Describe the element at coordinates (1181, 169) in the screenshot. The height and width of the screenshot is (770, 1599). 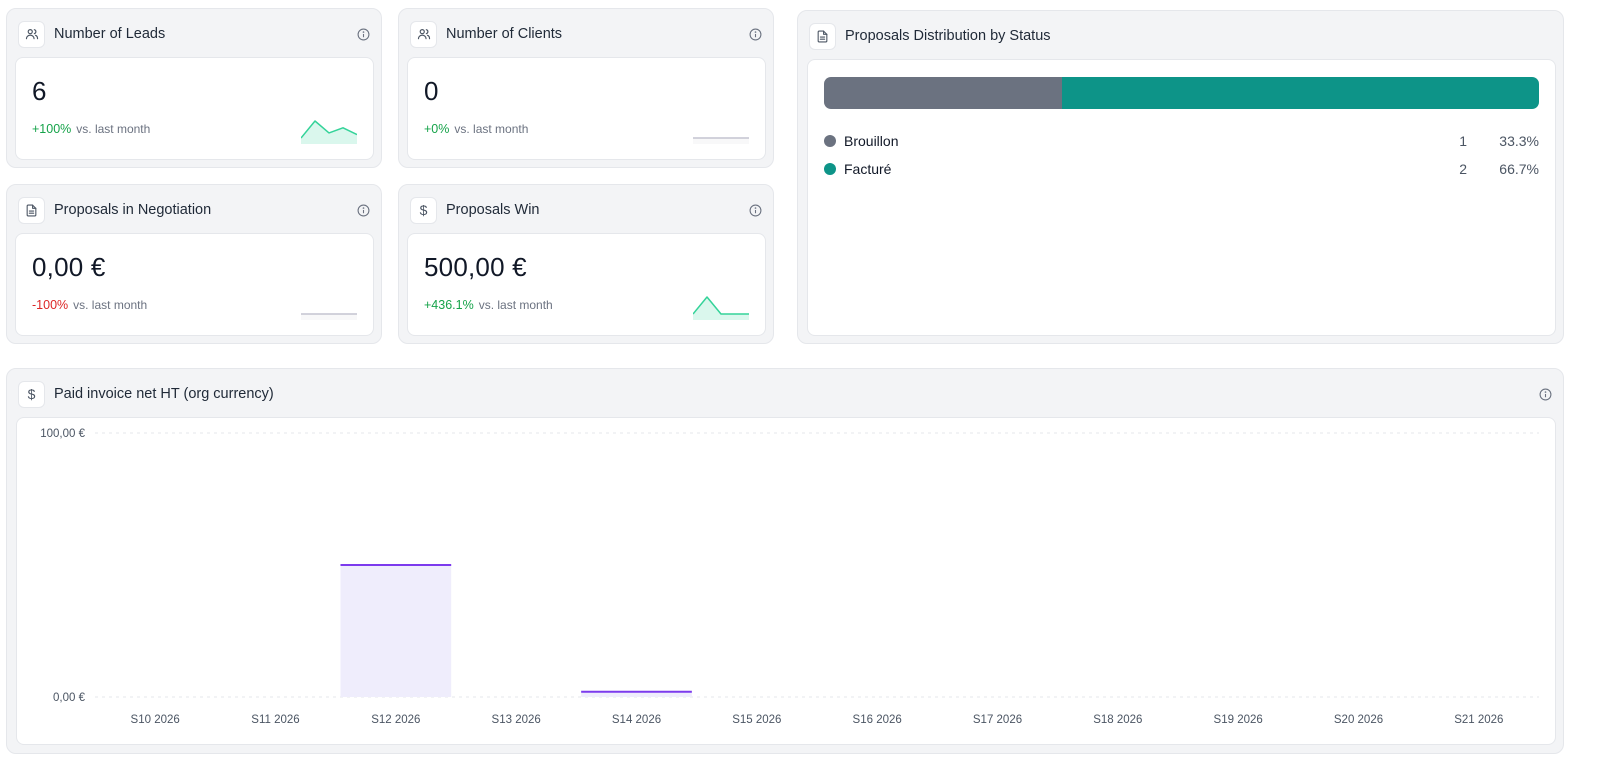
I see `legend-item-facture: Facturé 2 66.7%` at that location.